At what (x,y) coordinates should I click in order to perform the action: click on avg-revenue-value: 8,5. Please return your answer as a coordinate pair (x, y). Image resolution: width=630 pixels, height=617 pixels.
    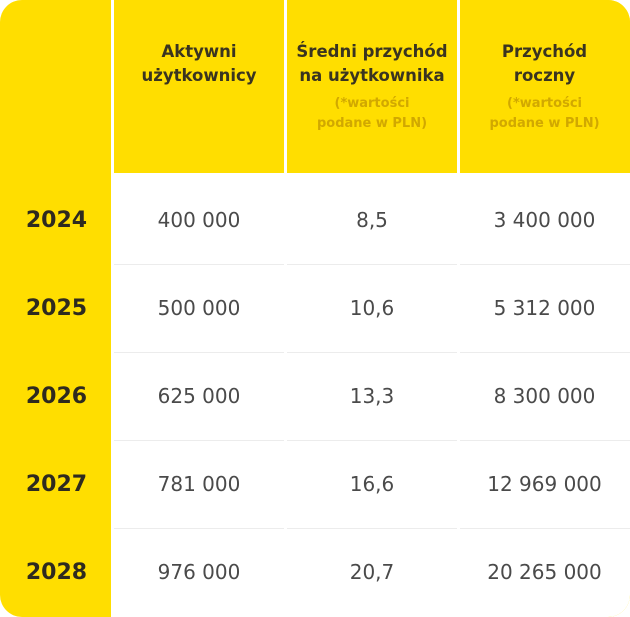
    Looking at the image, I should click on (372, 220).